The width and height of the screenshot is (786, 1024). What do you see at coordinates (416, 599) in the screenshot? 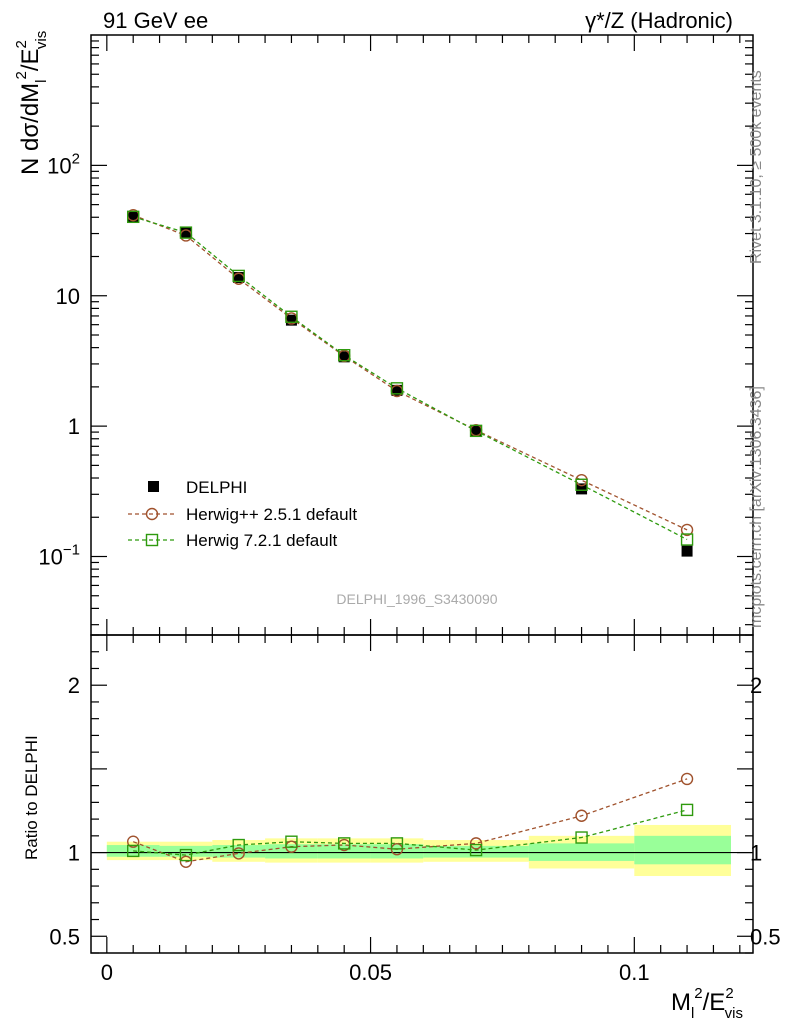
I see `analysis-label: DELPHI_1996_S3430090` at bounding box center [416, 599].